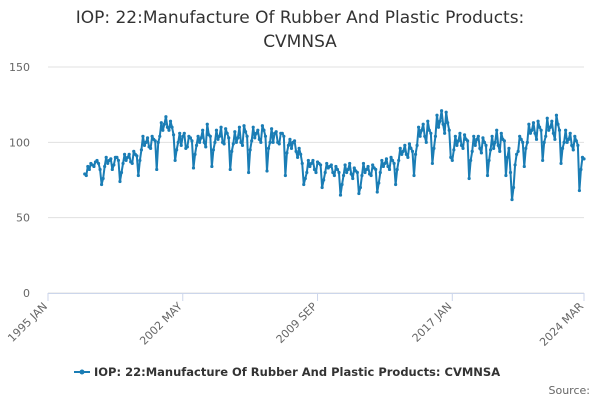 Image resolution: width=600 pixels, height=400 pixels. I want to click on x-tick-label: 2009 SEP, so click(297, 323).